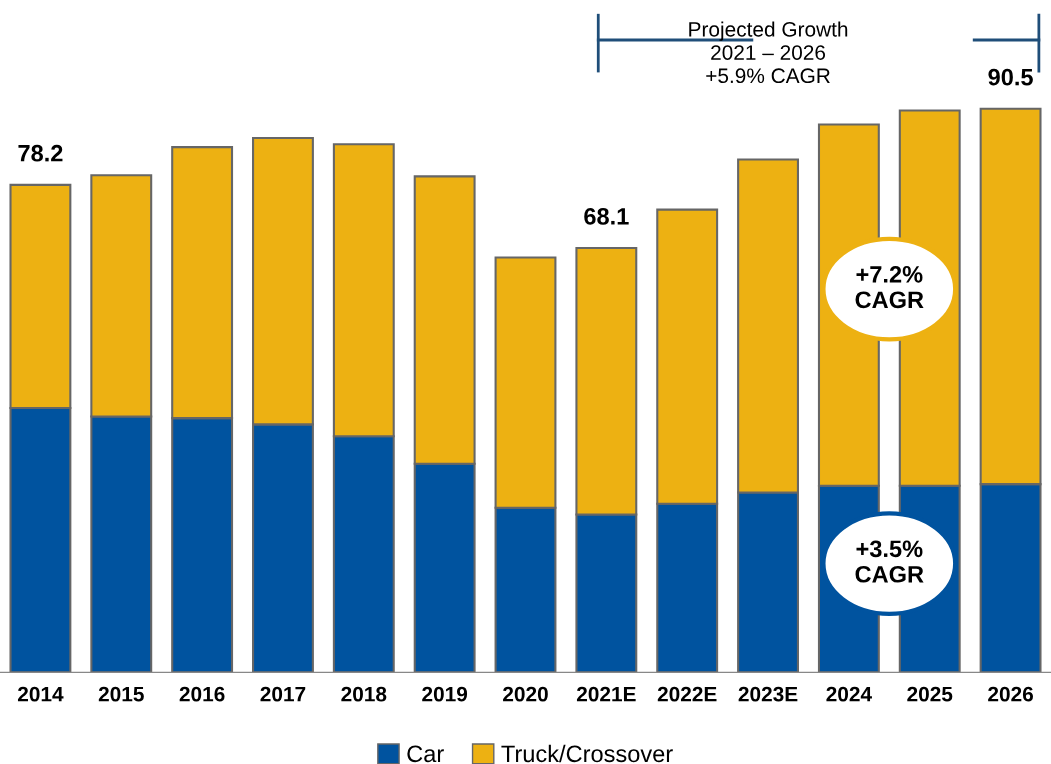  Describe the element at coordinates (40, 153) in the screenshot. I see `annotation: 78.2` at that location.